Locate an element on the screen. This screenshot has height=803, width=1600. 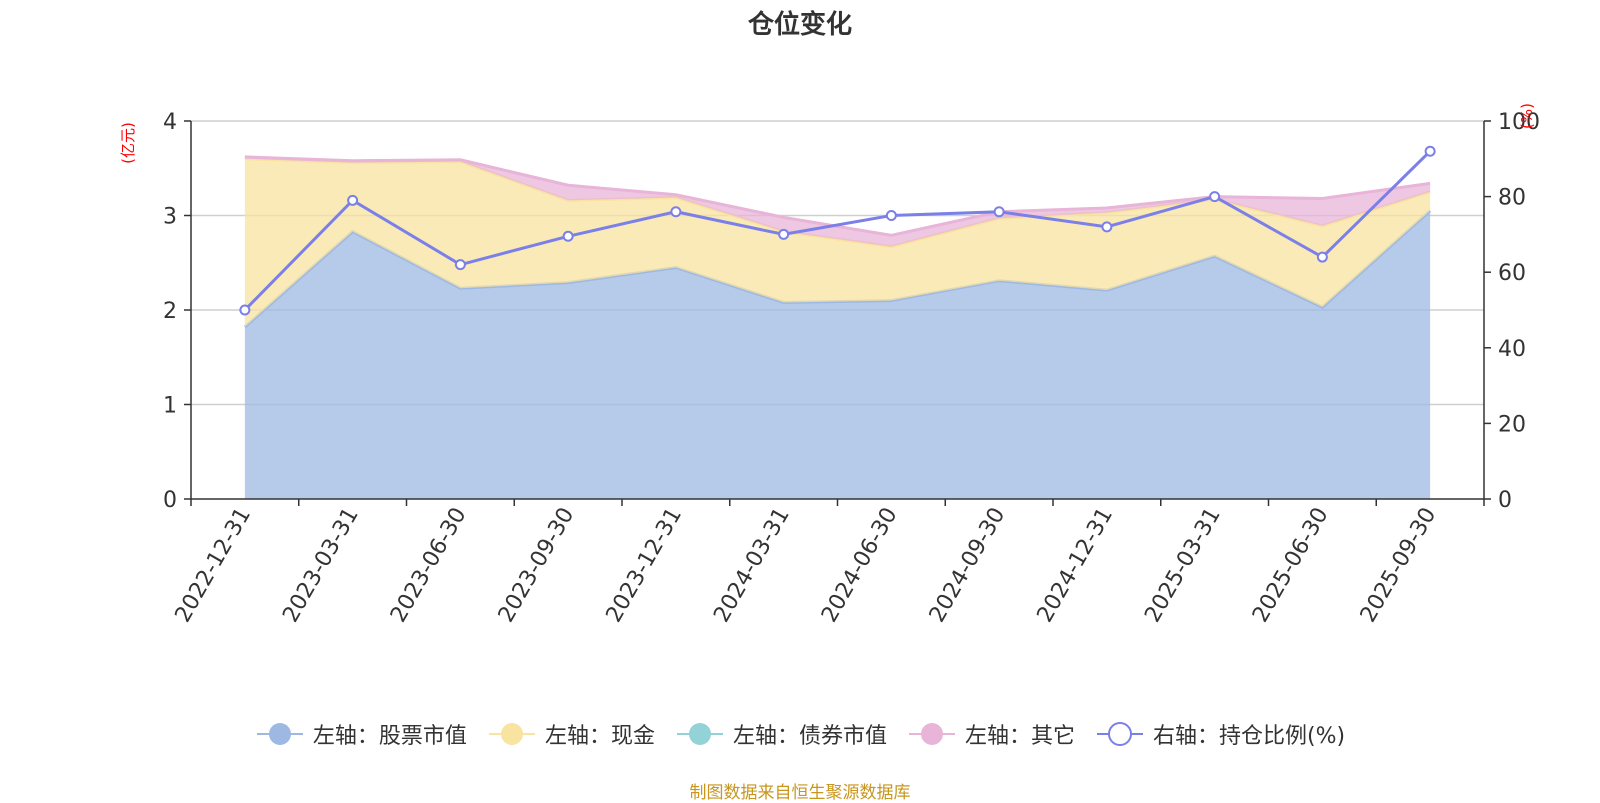
legend-item: 左轴：债券市值 is located at coordinates (781, 734).